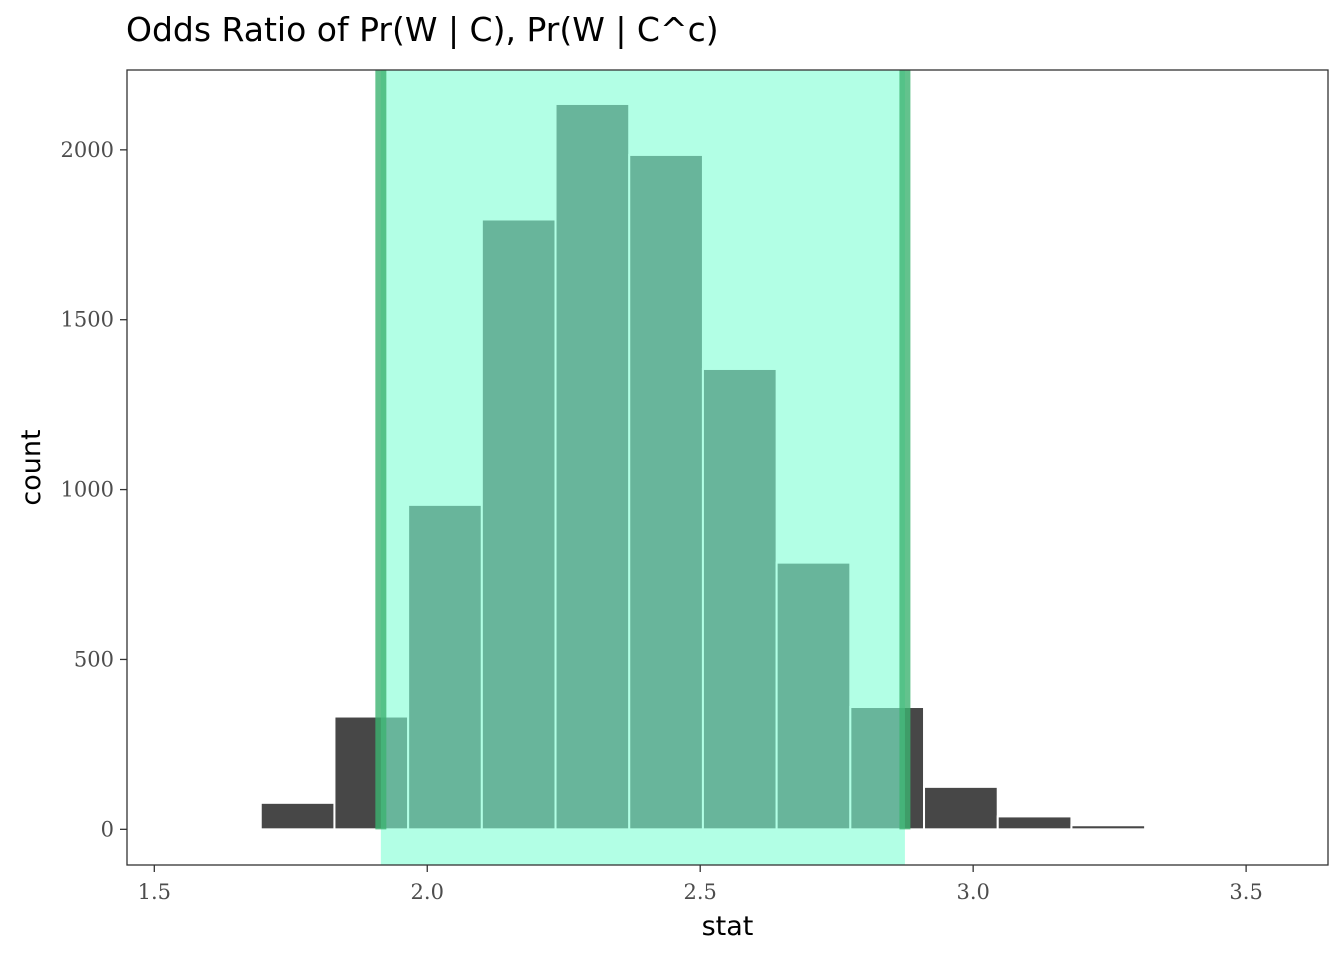 The image size is (1344, 960). I want to click on y-axis: 0 500 1000 1500 2000, so click(94, 489).